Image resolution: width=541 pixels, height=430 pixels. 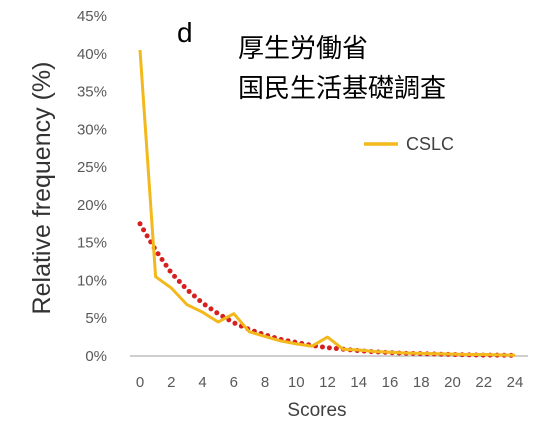 I want to click on legend: CSLC, so click(x=409, y=144).